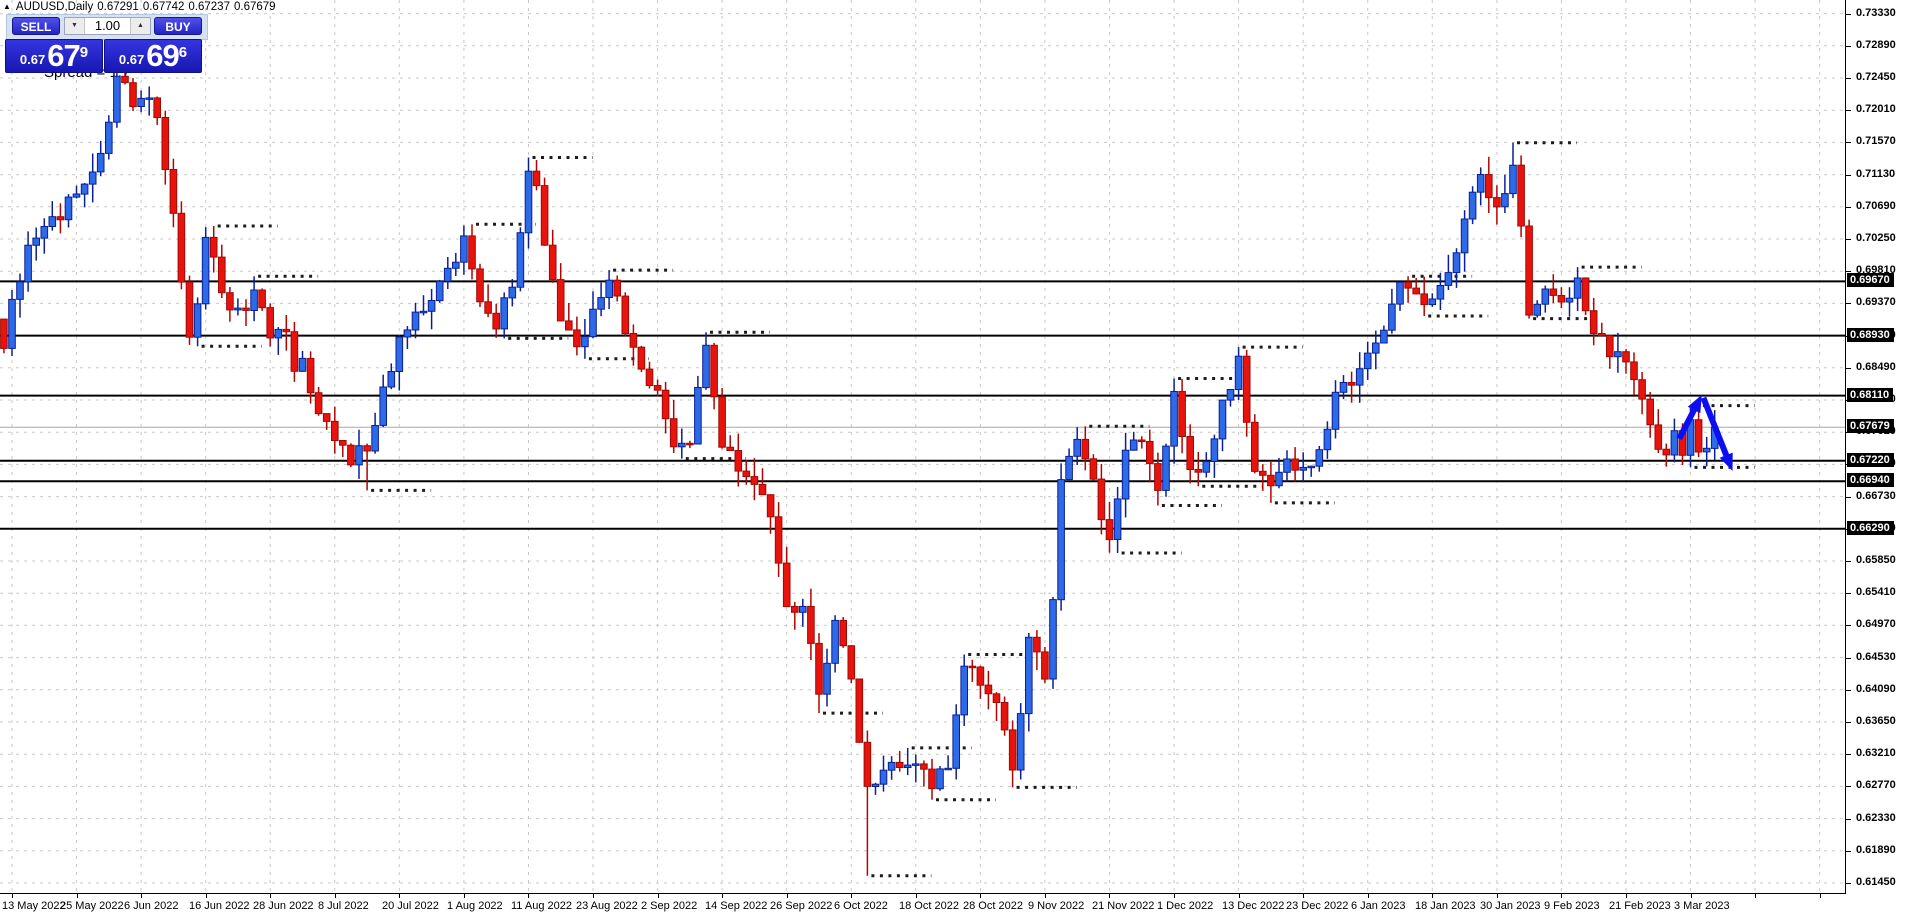  Describe the element at coordinates (1876, 560) in the screenshot. I see `price-tick-label: 0.65850` at that location.